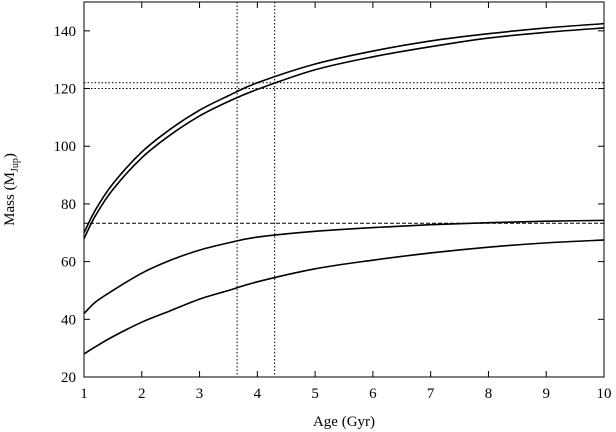  I want to click on y-tick-label-1: 40, so click(68, 320).